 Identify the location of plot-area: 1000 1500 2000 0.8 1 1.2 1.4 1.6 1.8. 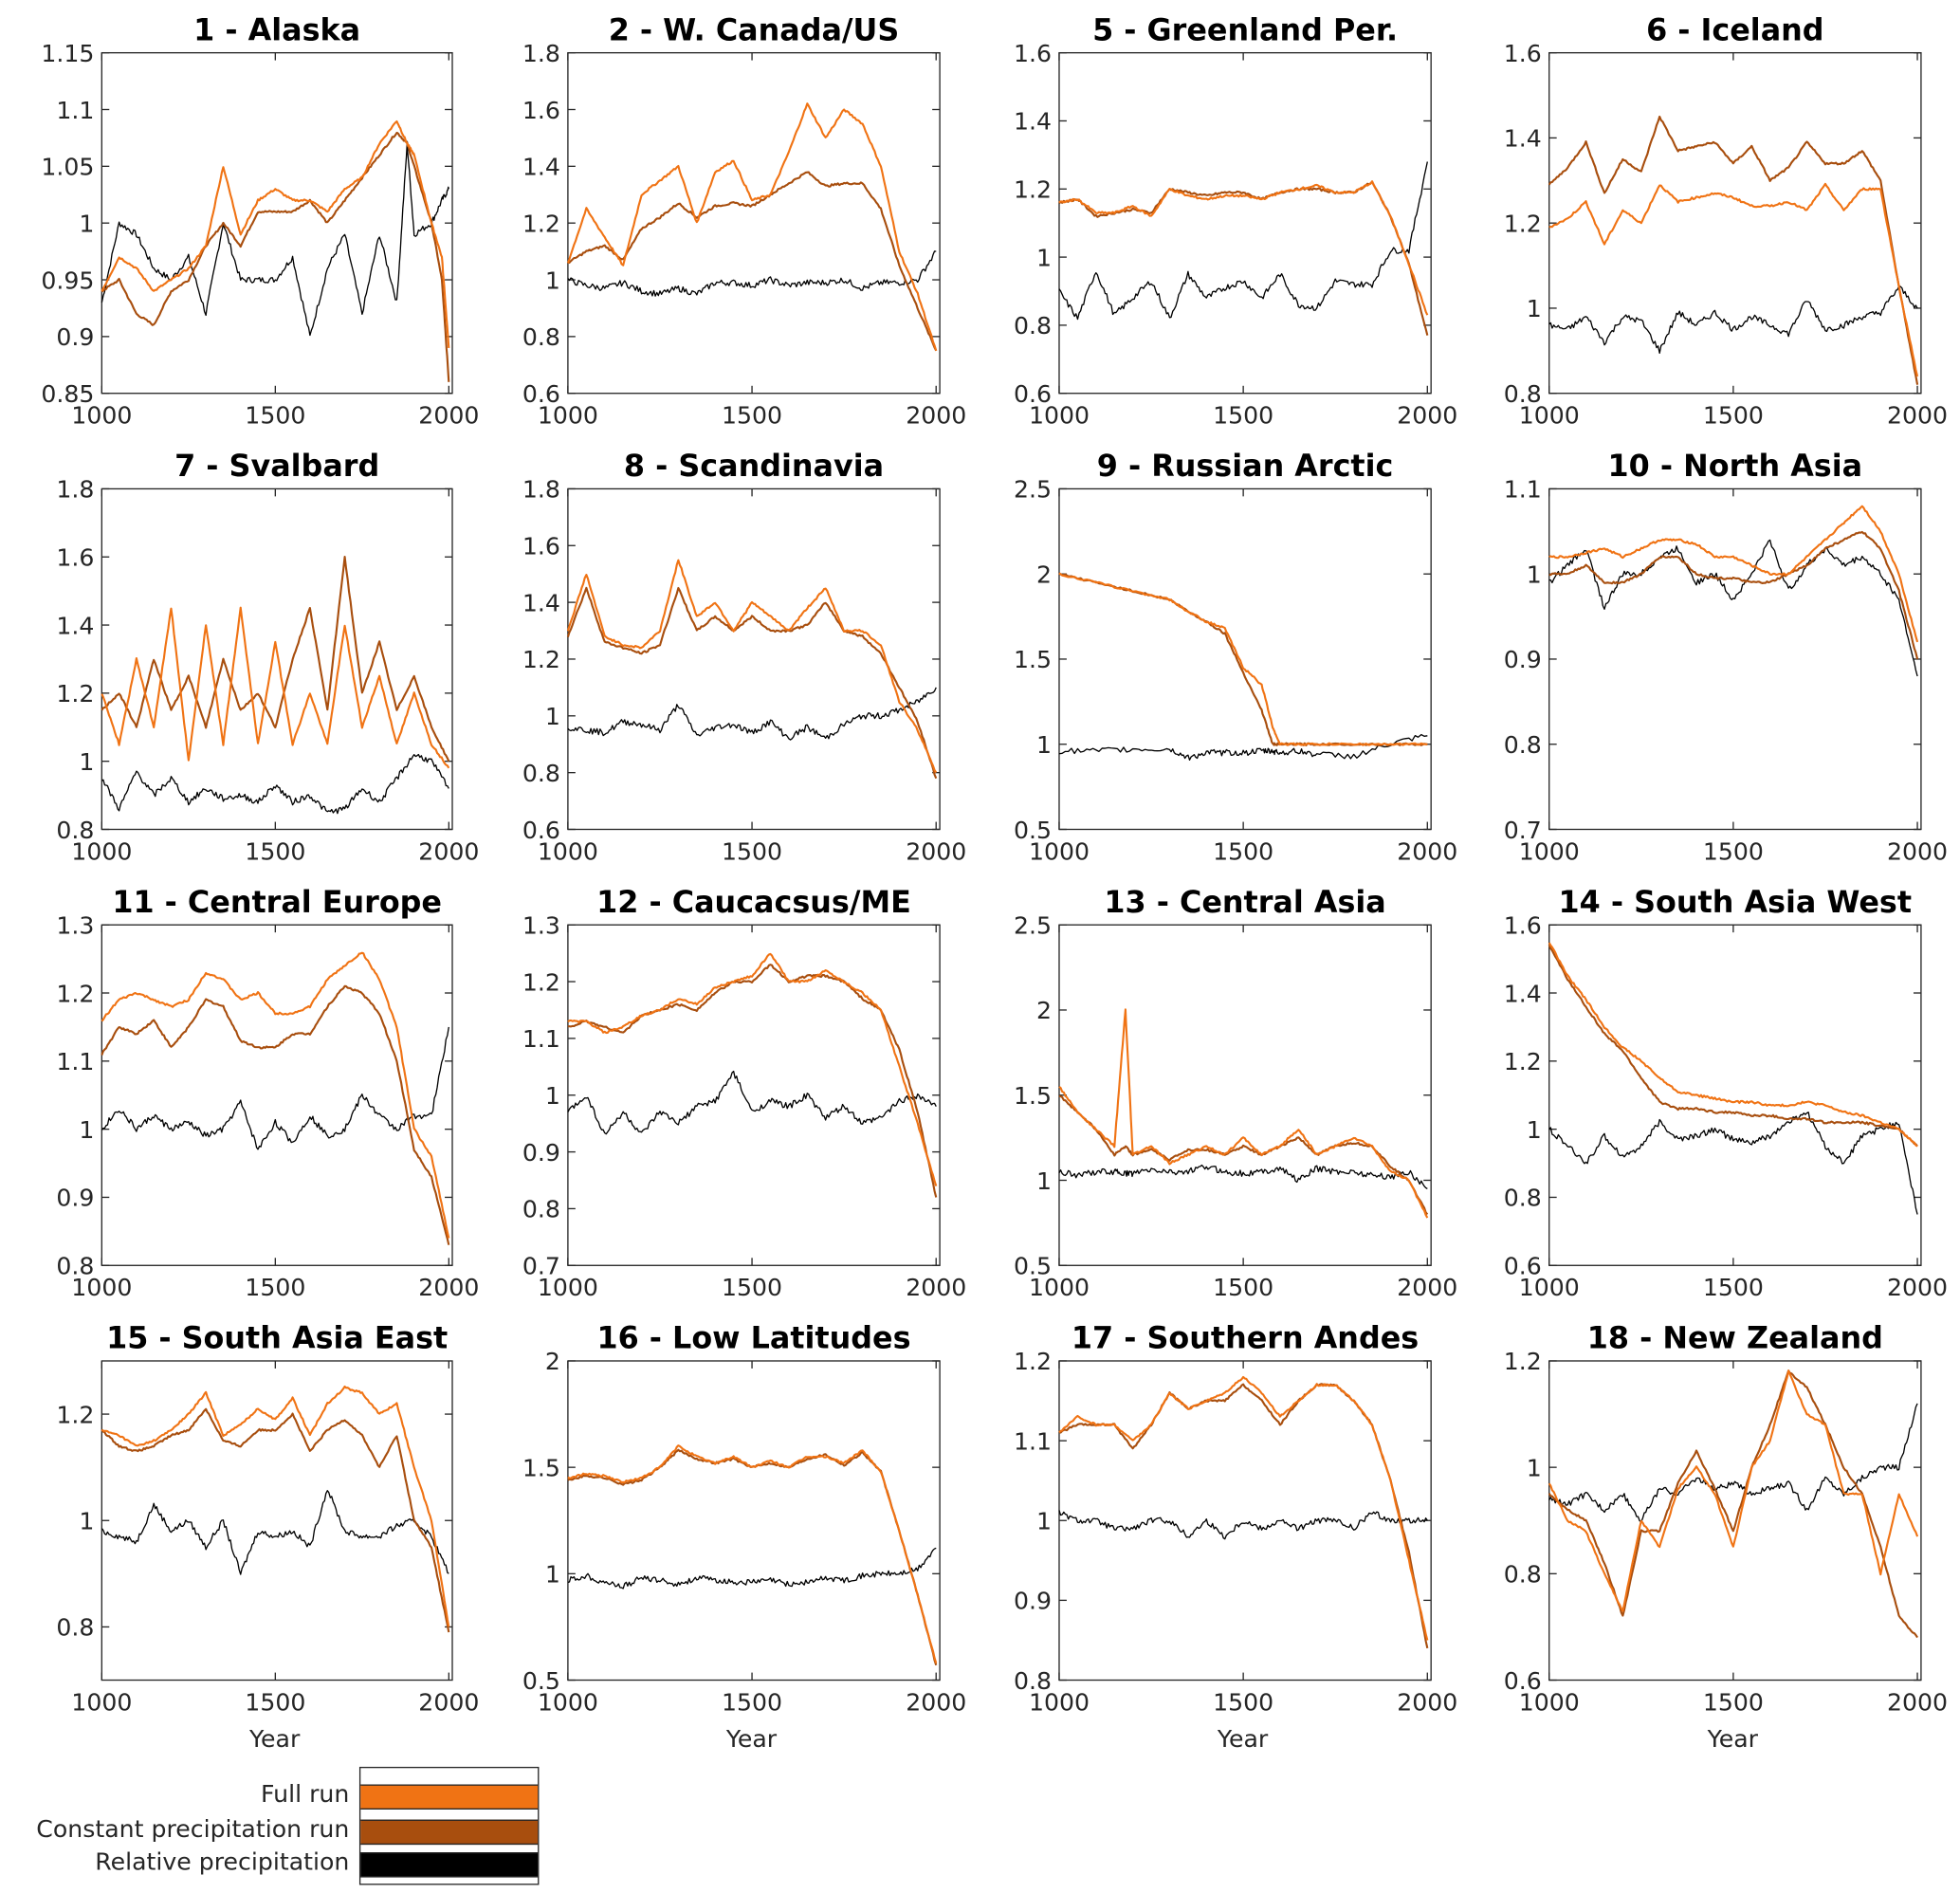
(267, 671).